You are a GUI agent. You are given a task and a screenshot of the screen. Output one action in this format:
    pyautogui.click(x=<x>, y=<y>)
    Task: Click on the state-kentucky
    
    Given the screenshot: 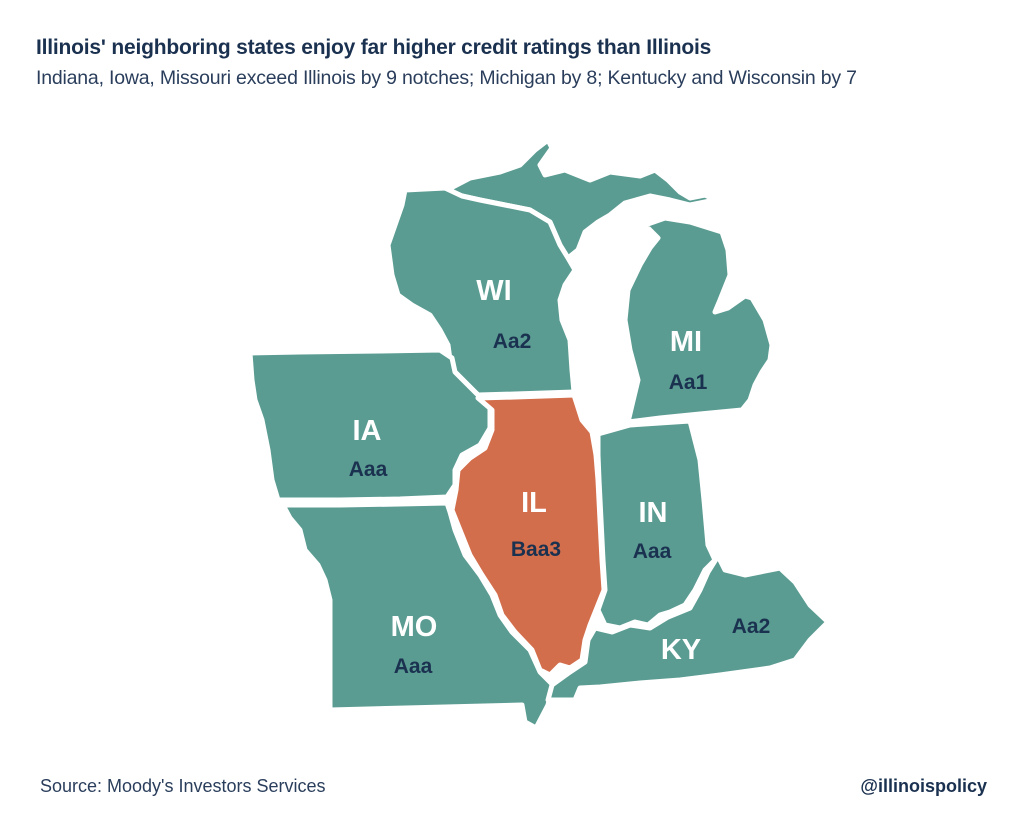 What is the action you would take?
    pyautogui.click(x=688, y=628)
    